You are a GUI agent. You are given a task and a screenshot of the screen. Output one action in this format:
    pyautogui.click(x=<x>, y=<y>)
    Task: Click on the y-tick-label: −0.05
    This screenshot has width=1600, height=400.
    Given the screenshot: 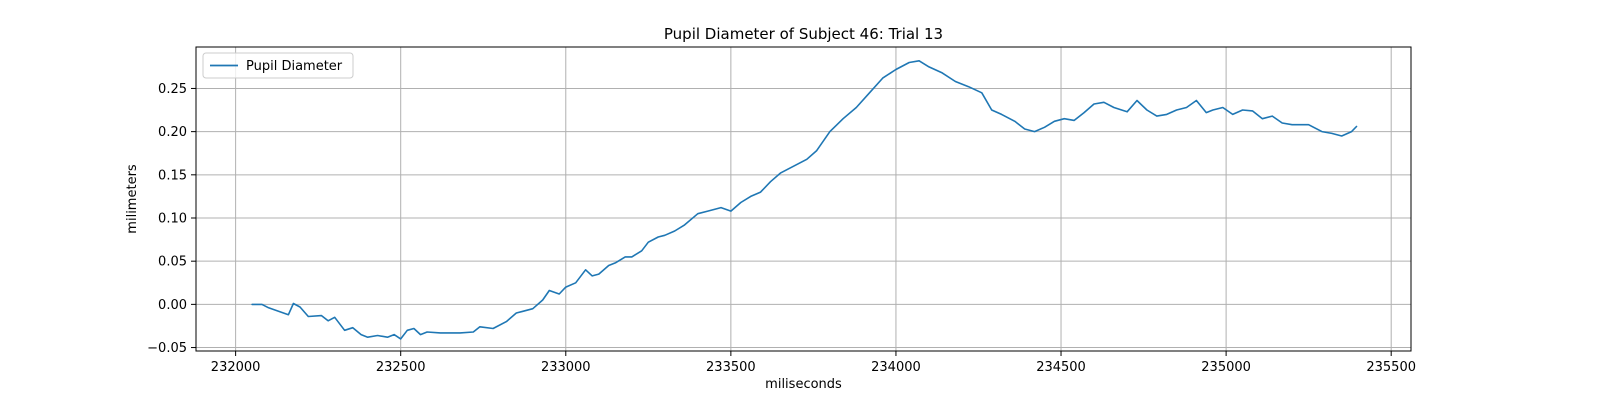 What is the action you would take?
    pyautogui.click(x=167, y=348)
    